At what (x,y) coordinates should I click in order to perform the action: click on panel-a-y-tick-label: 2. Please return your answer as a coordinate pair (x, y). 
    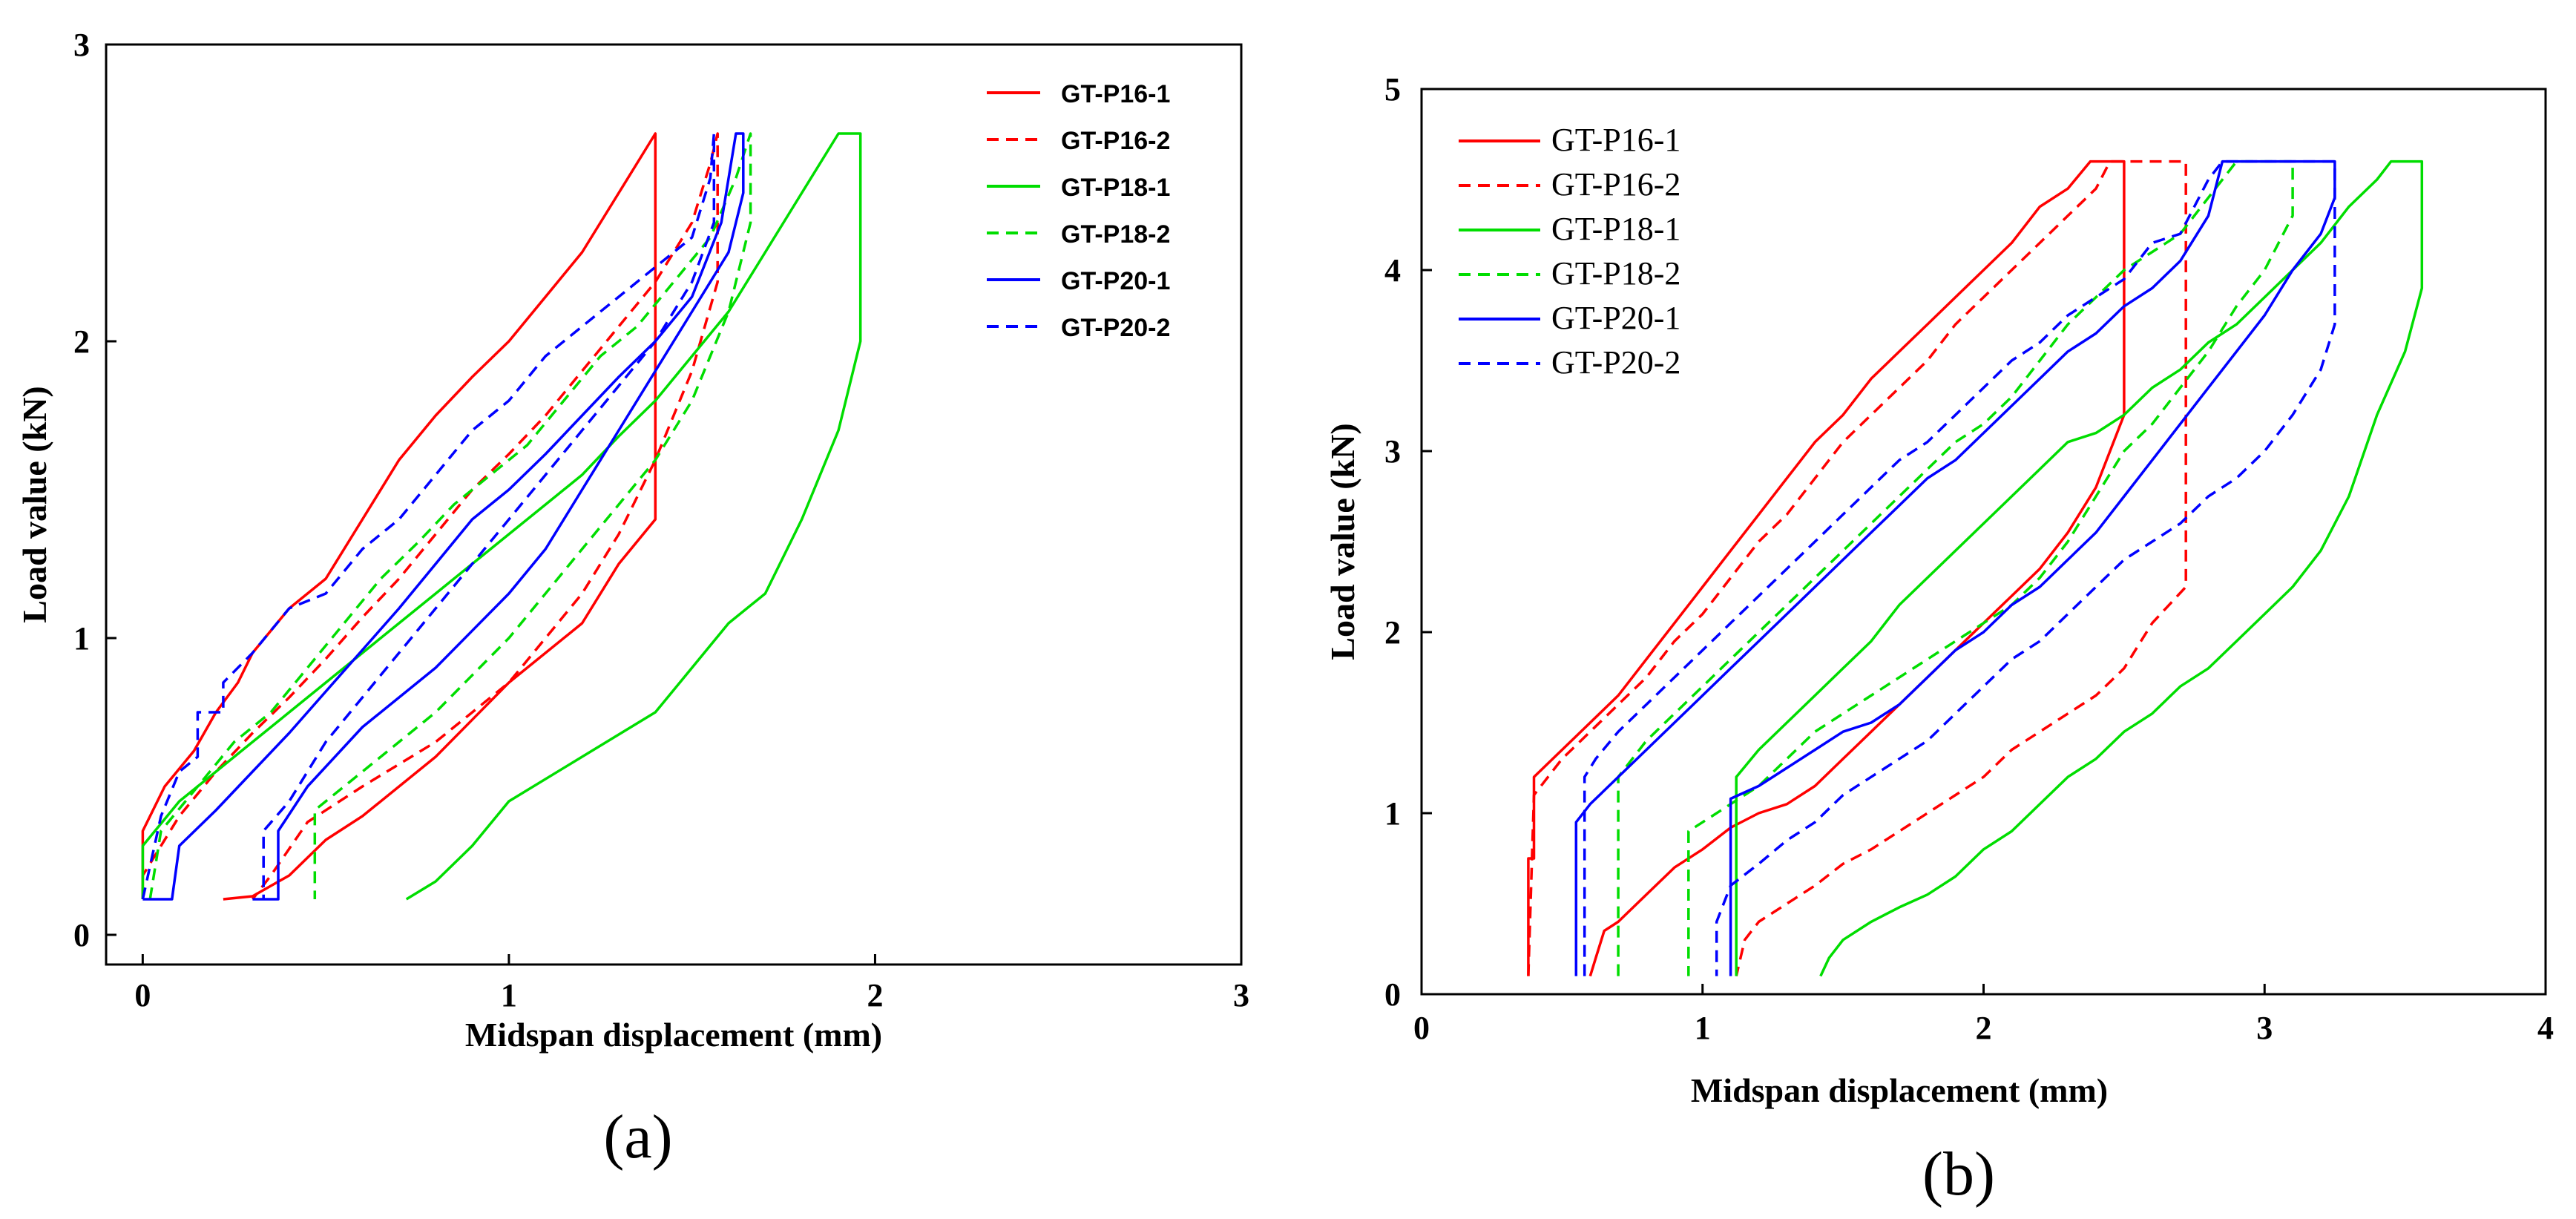
    Looking at the image, I should click on (81, 341).